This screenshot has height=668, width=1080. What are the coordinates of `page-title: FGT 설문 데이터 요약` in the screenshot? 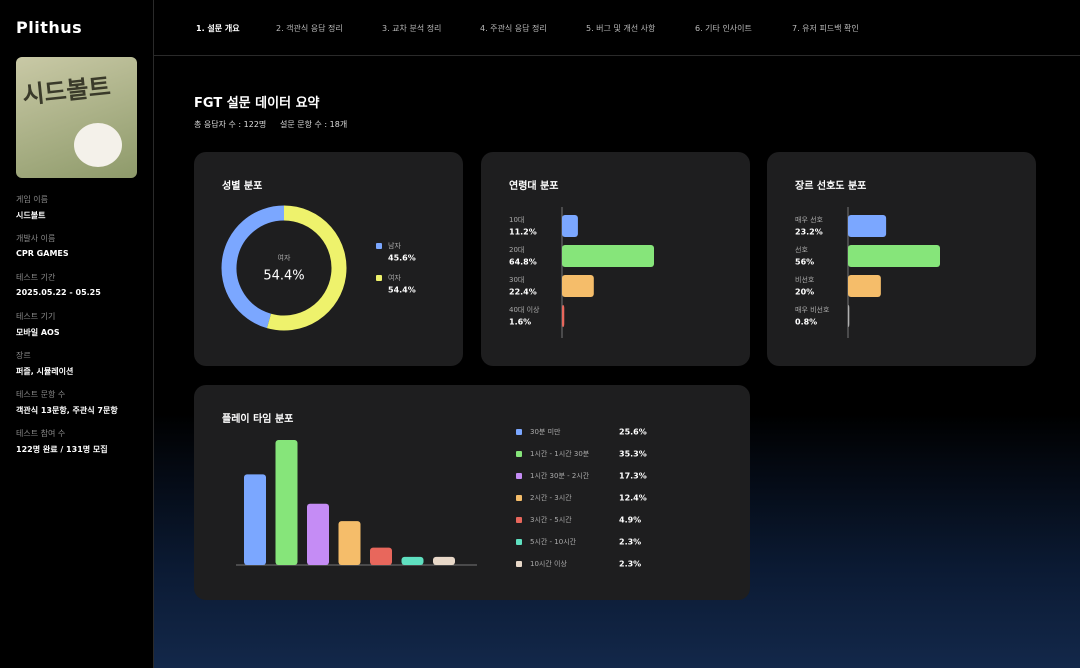 It's located at (257, 103).